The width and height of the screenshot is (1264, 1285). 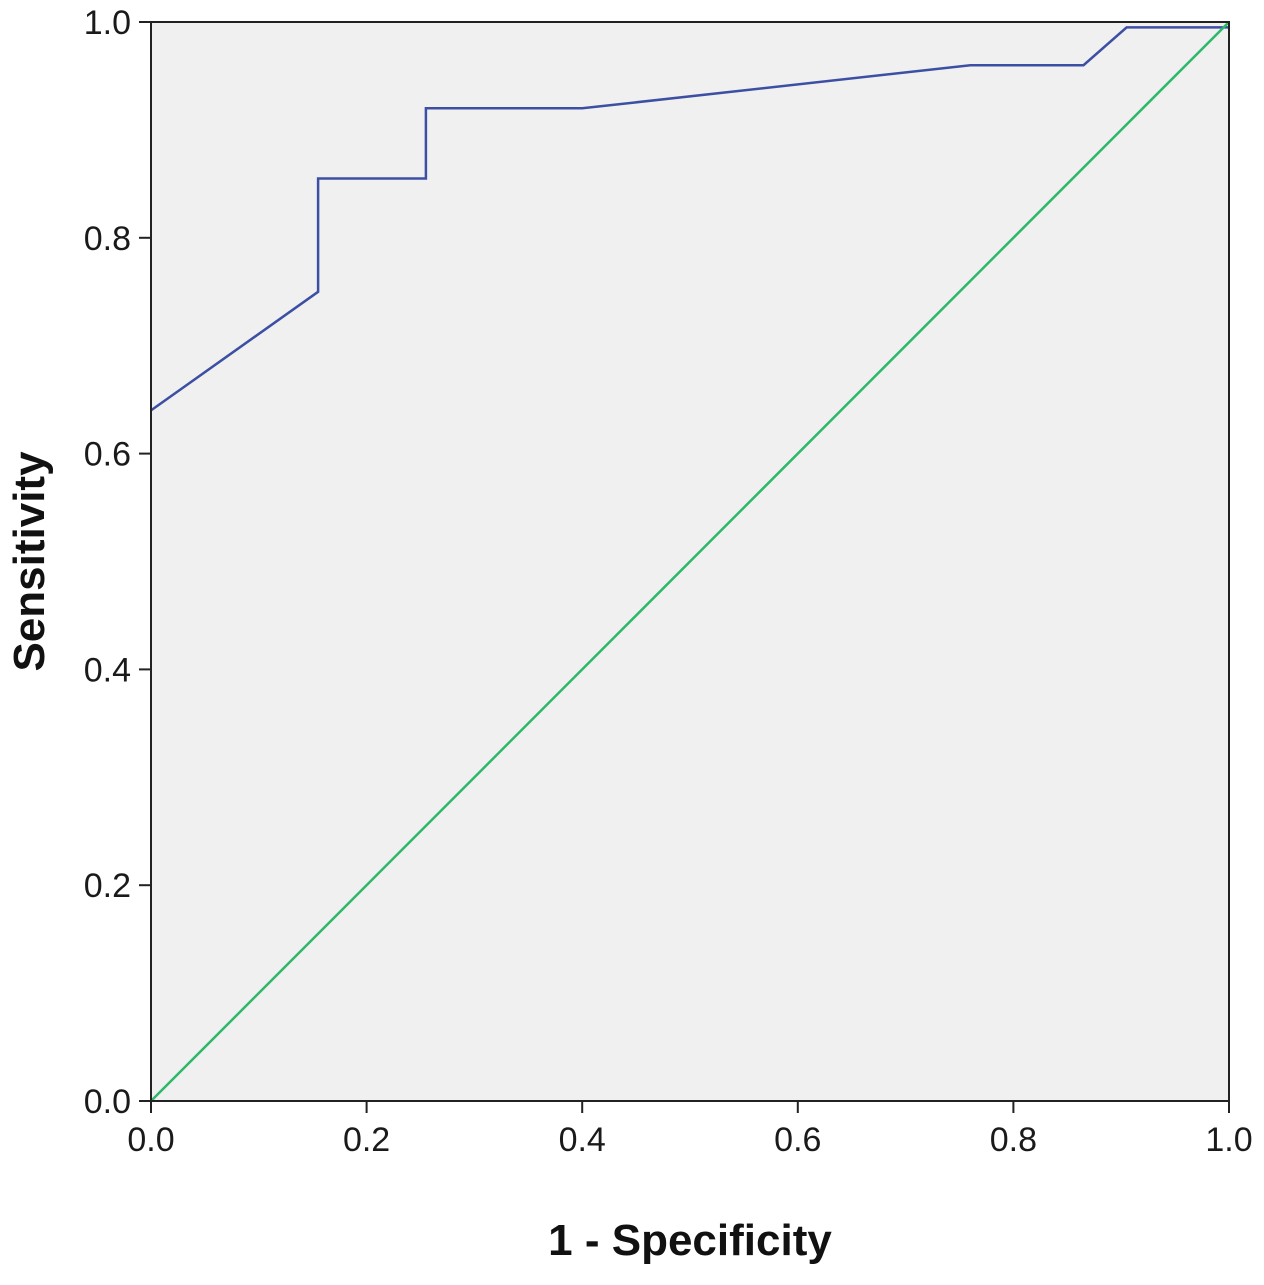 I want to click on y-tick-label: 1.0, so click(x=107, y=23).